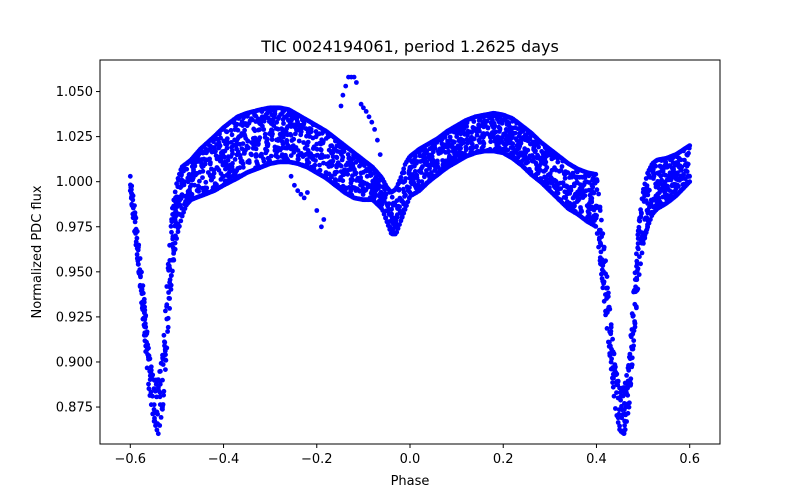 The image size is (800, 500). What do you see at coordinates (689, 459) in the screenshot?
I see `x-tick-label: 0.6` at bounding box center [689, 459].